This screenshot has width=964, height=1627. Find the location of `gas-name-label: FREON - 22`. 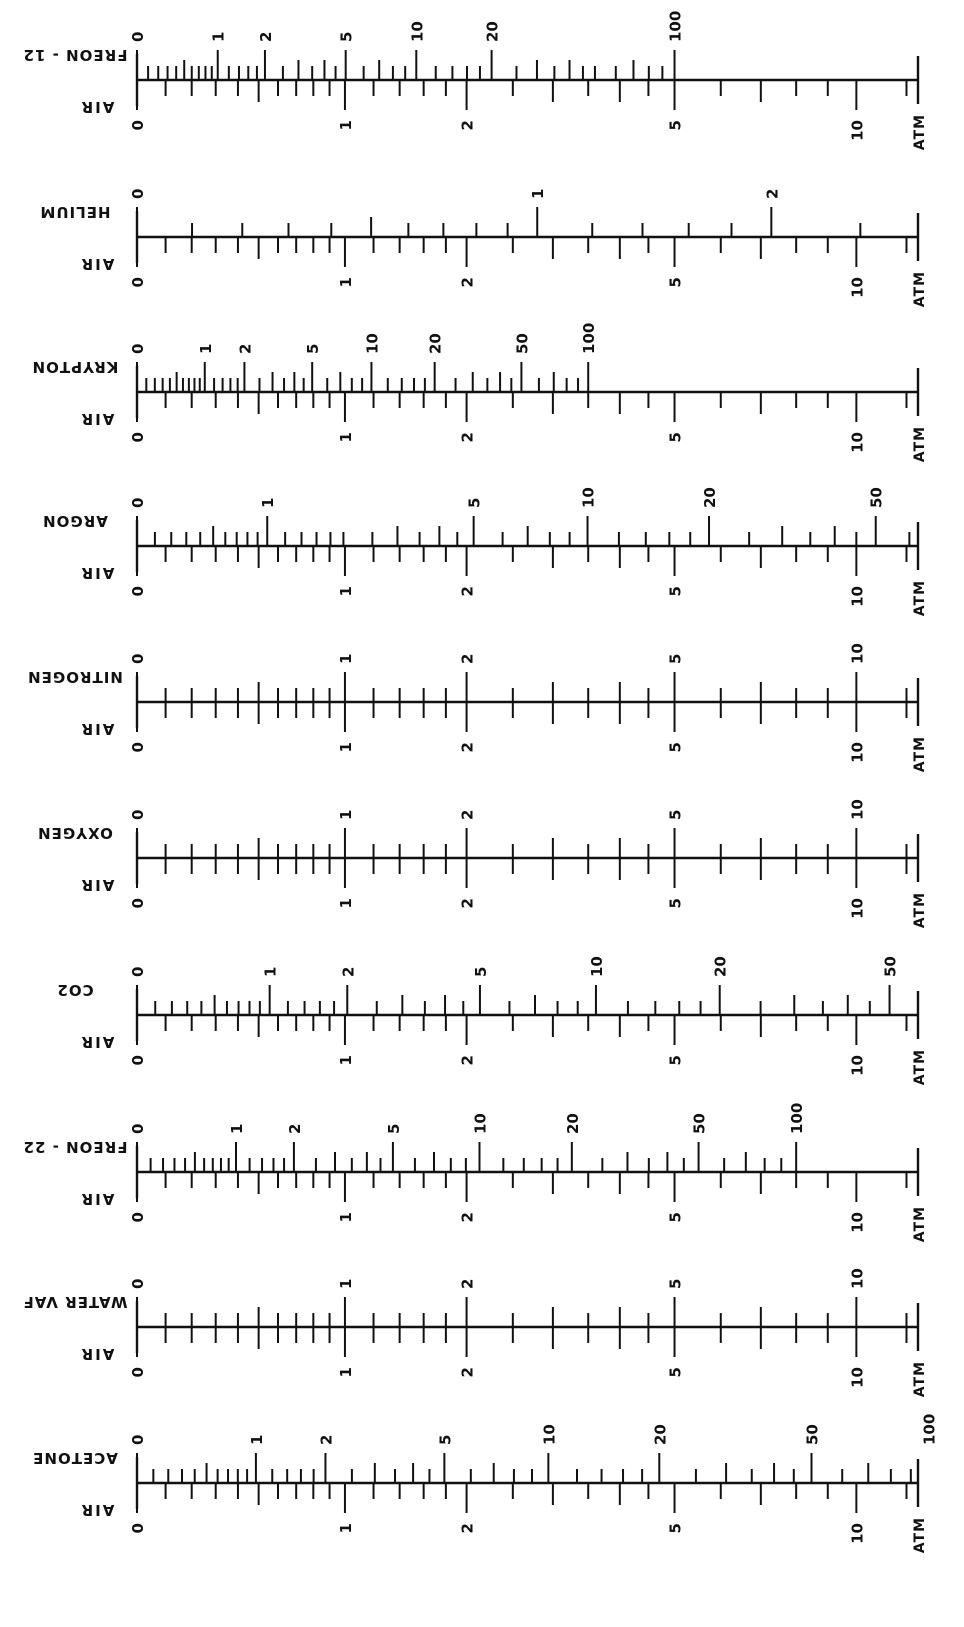

gas-name-label: FREON - 22 is located at coordinates (75, 1147).